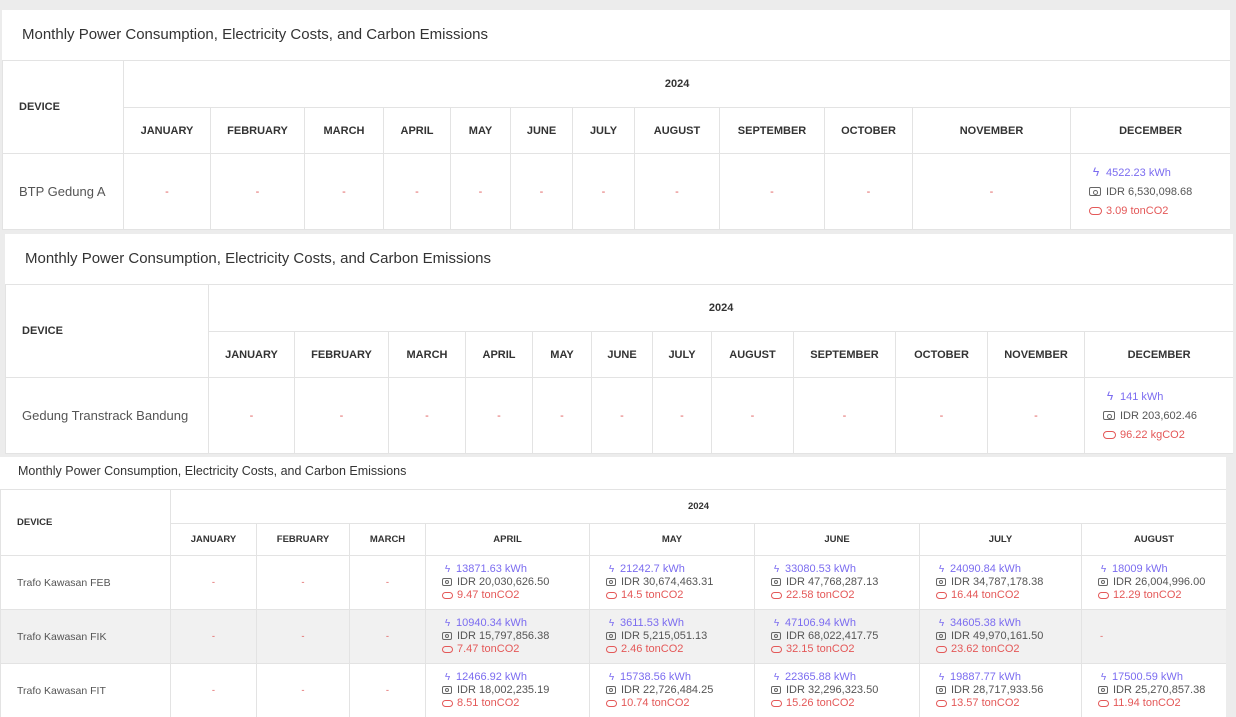 This screenshot has height=717, width=1236. Describe the element at coordinates (997, 636) in the screenshot. I see `idr-value: IDR 49,970,161.50` at that location.